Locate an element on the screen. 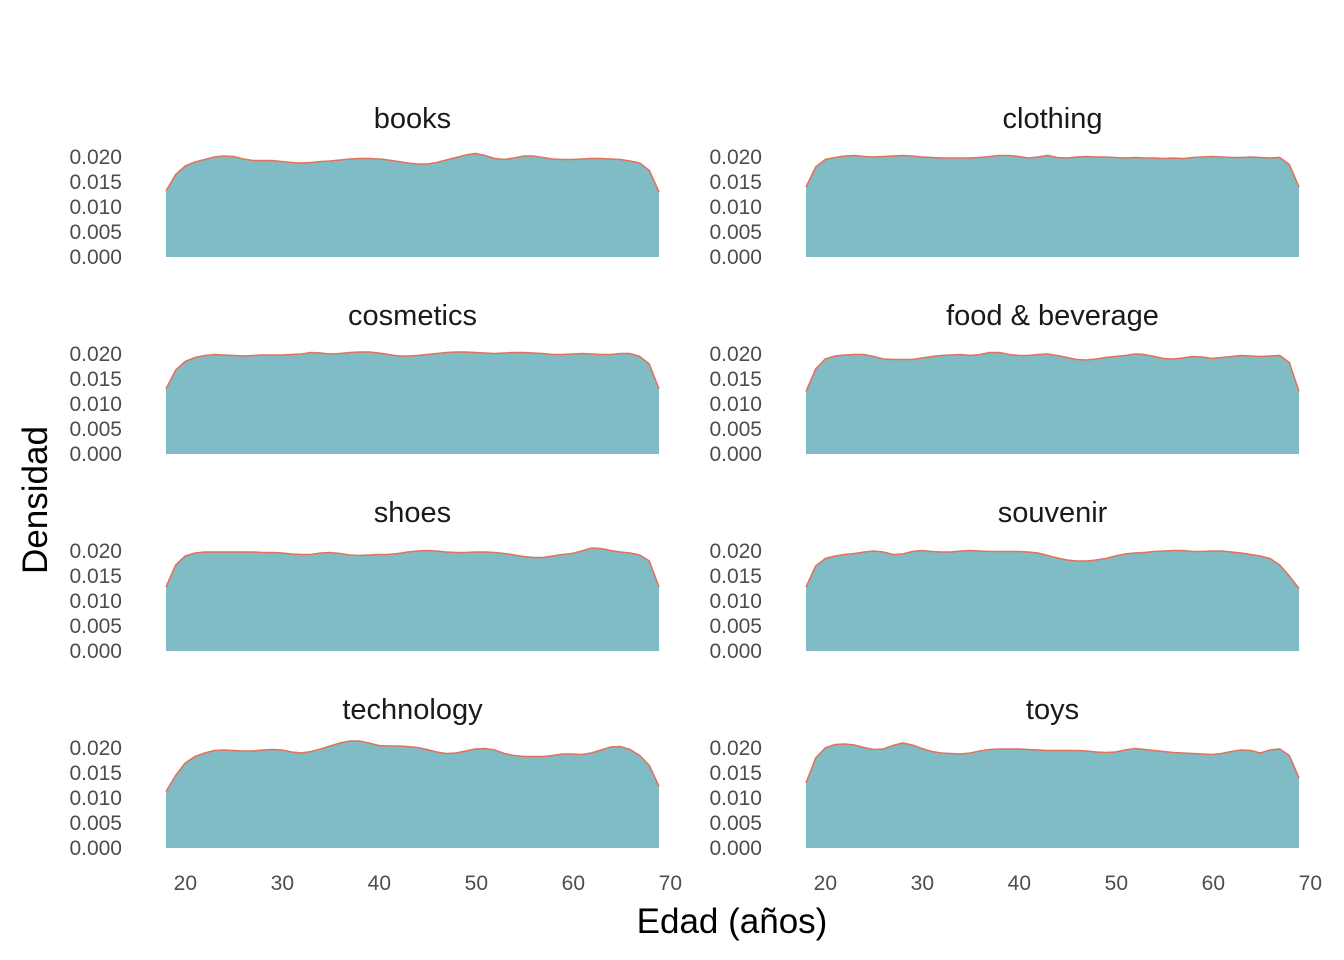 This screenshot has width=1344, height=960. facet-title: food & beverage is located at coordinates (1052, 316).